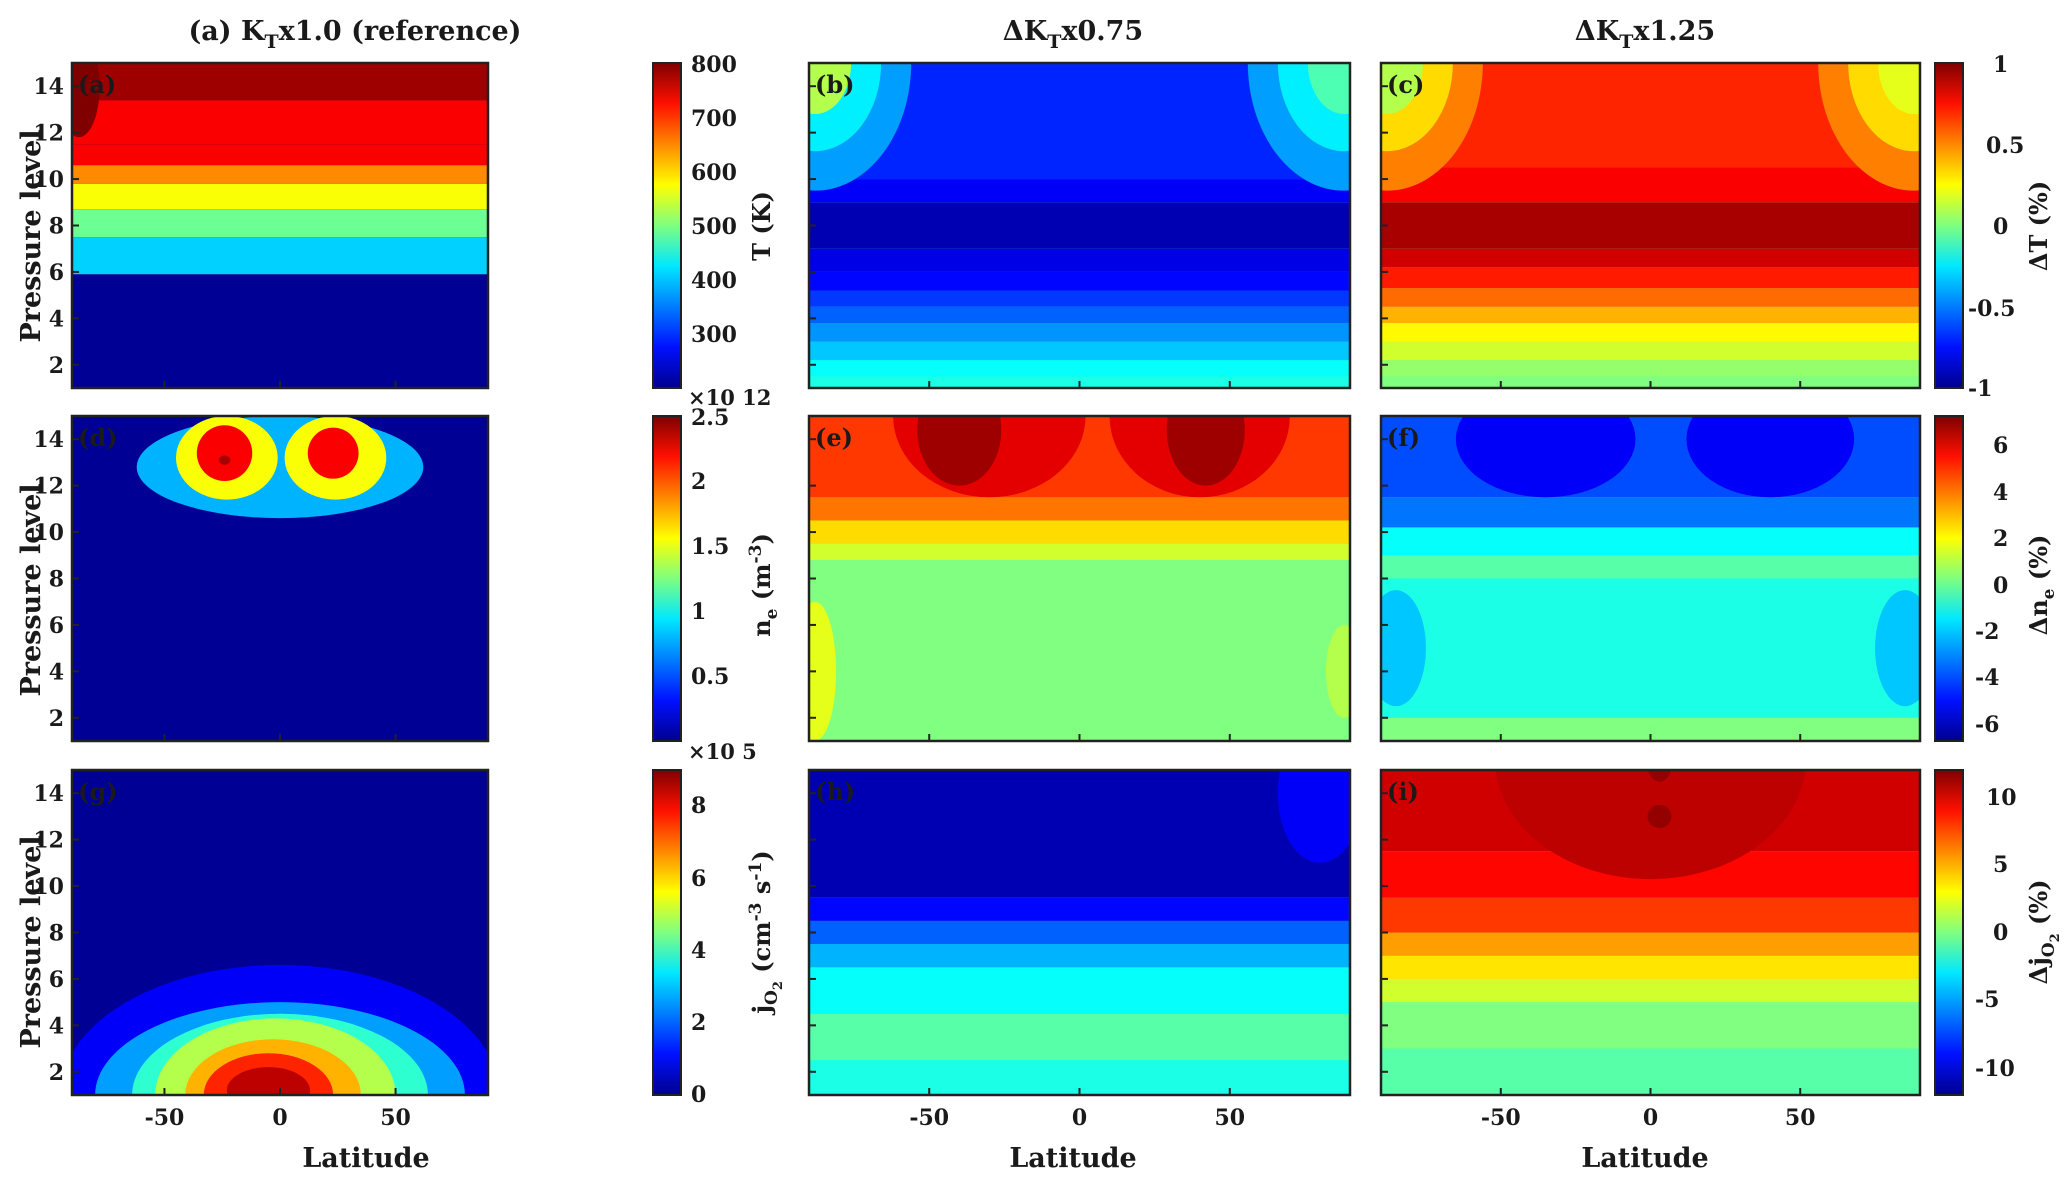  What do you see at coordinates (365, 1158) in the screenshot?
I see `x-axis-label-col-1: Latitude` at bounding box center [365, 1158].